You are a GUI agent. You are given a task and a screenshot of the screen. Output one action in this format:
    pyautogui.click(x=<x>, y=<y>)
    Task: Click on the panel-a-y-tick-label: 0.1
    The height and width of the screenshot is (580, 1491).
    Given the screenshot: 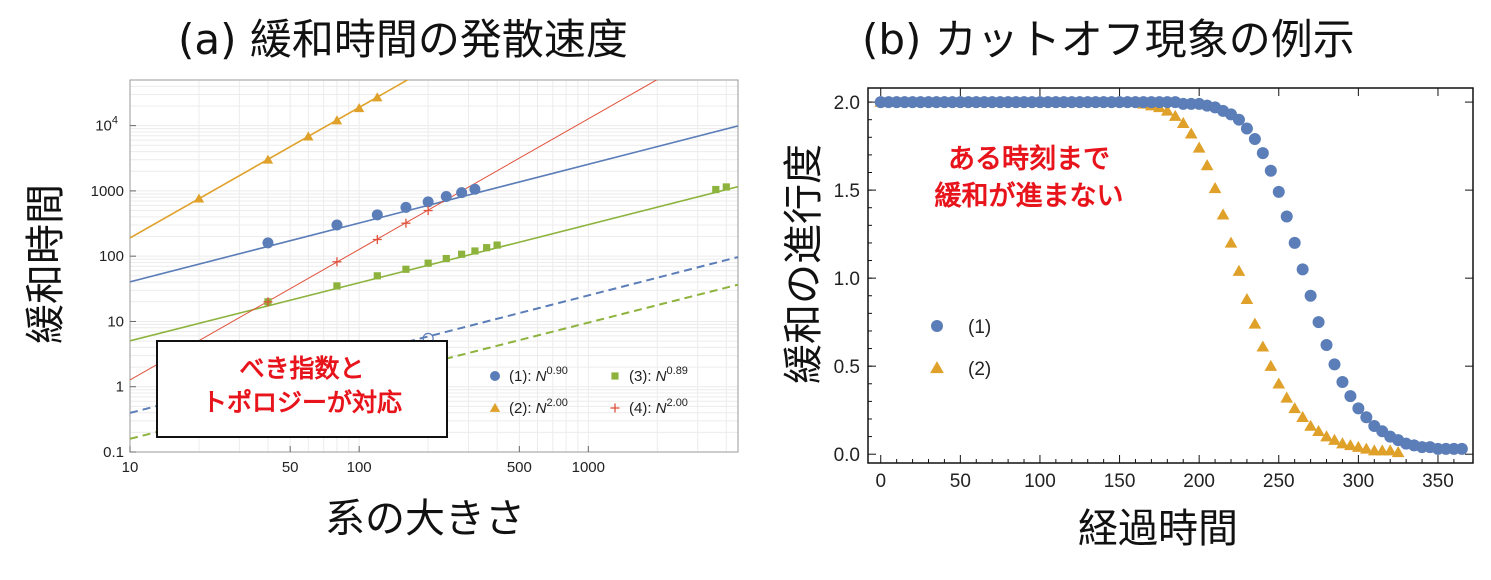 What is the action you would take?
    pyautogui.click(x=113, y=452)
    